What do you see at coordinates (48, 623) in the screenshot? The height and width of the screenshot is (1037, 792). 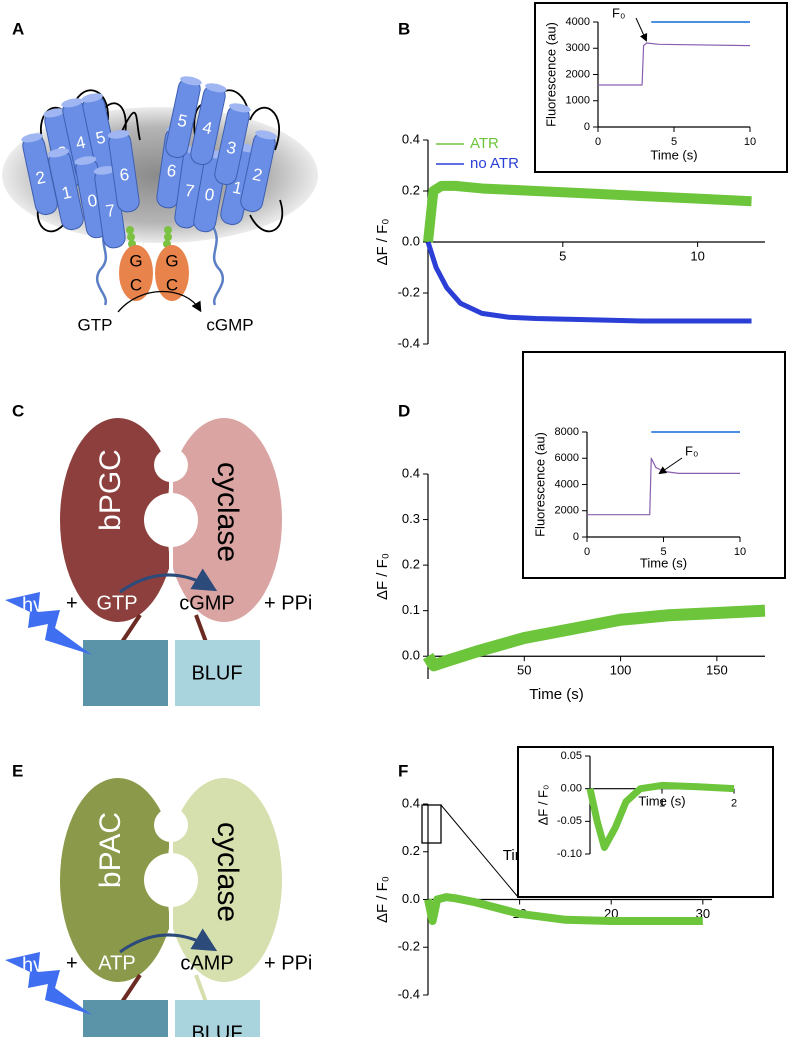 I see `light-bolt` at bounding box center [48, 623].